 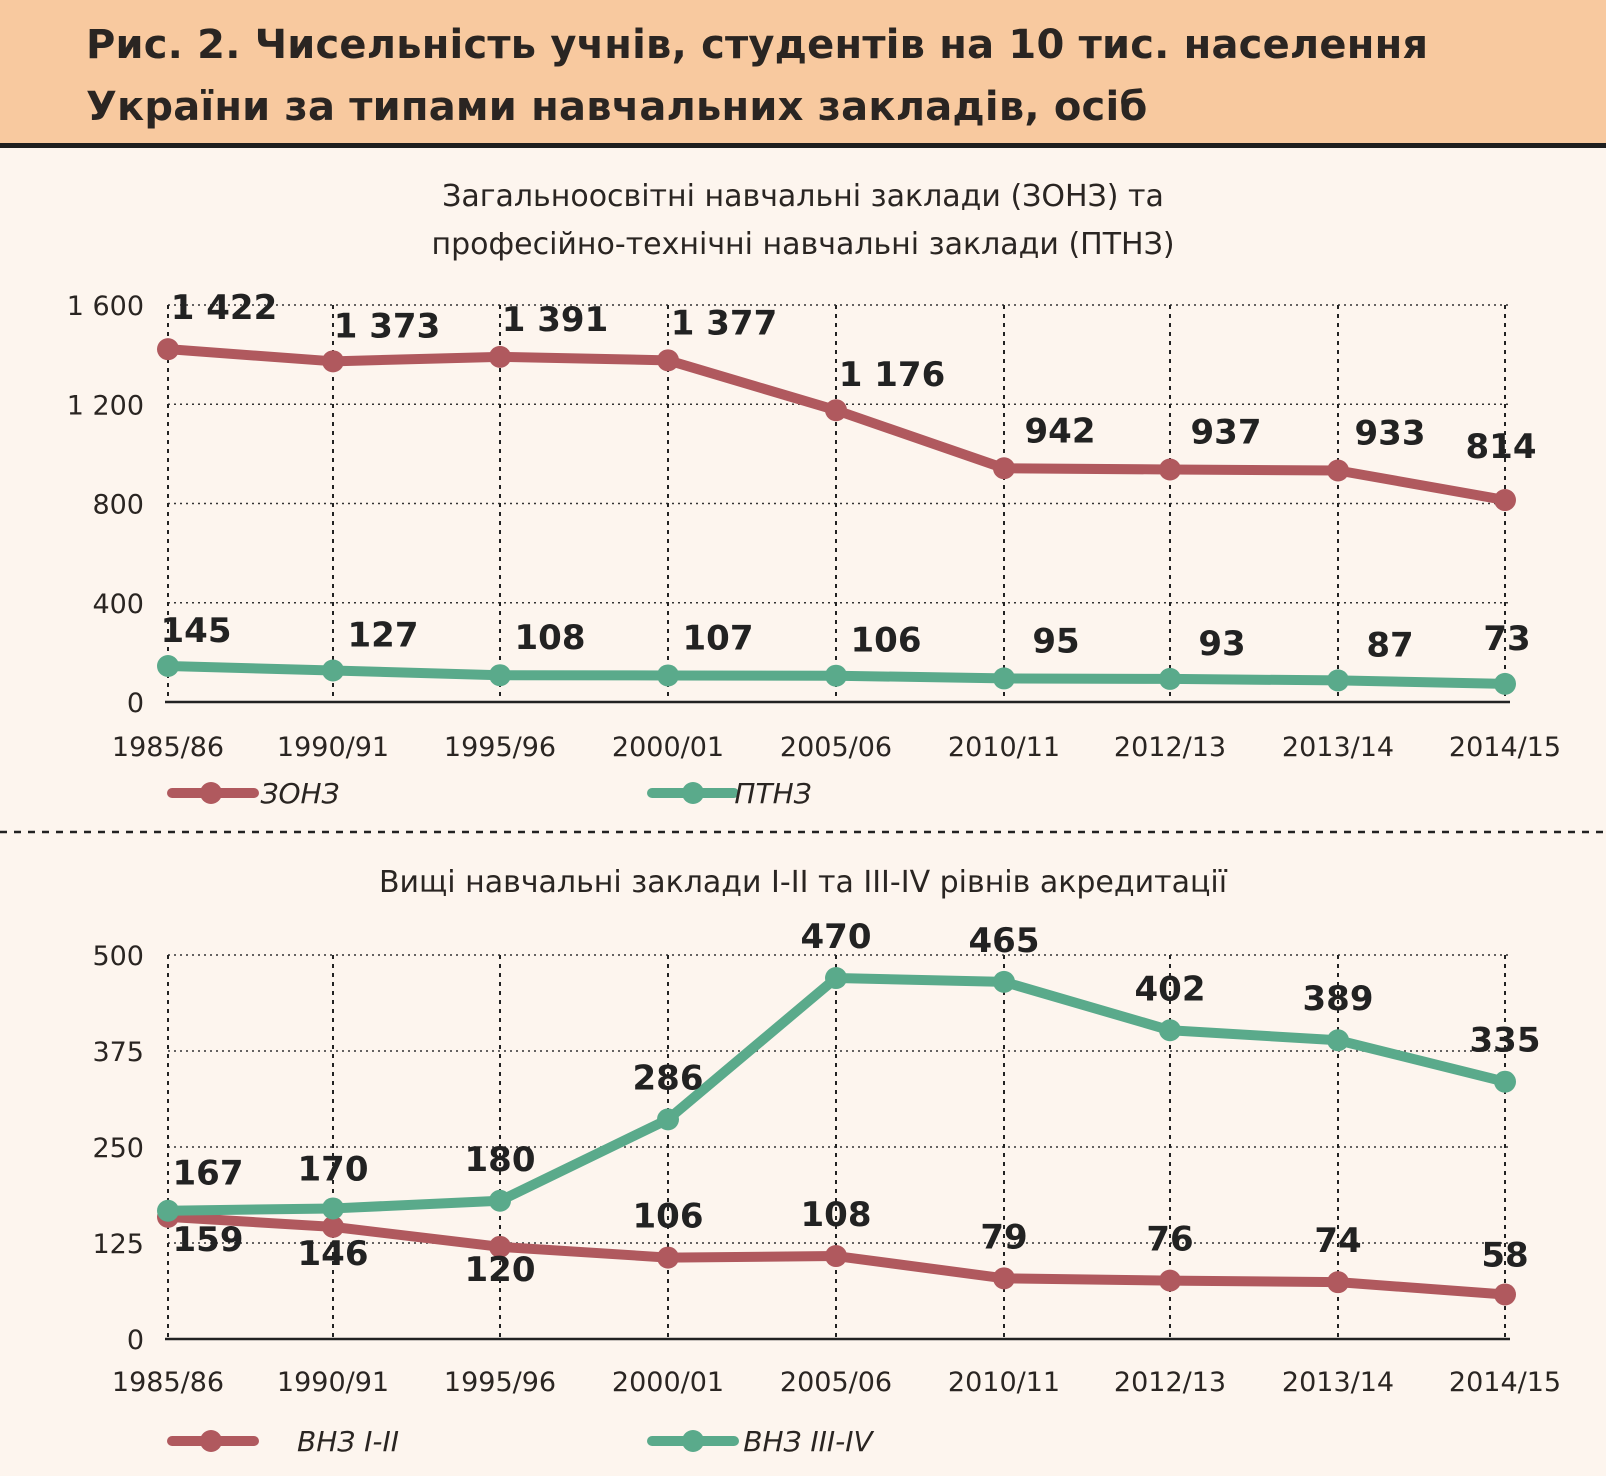 What do you see at coordinates (1504, 1255) in the screenshot?
I see `chart-2-series-1-data-label: 58` at bounding box center [1504, 1255].